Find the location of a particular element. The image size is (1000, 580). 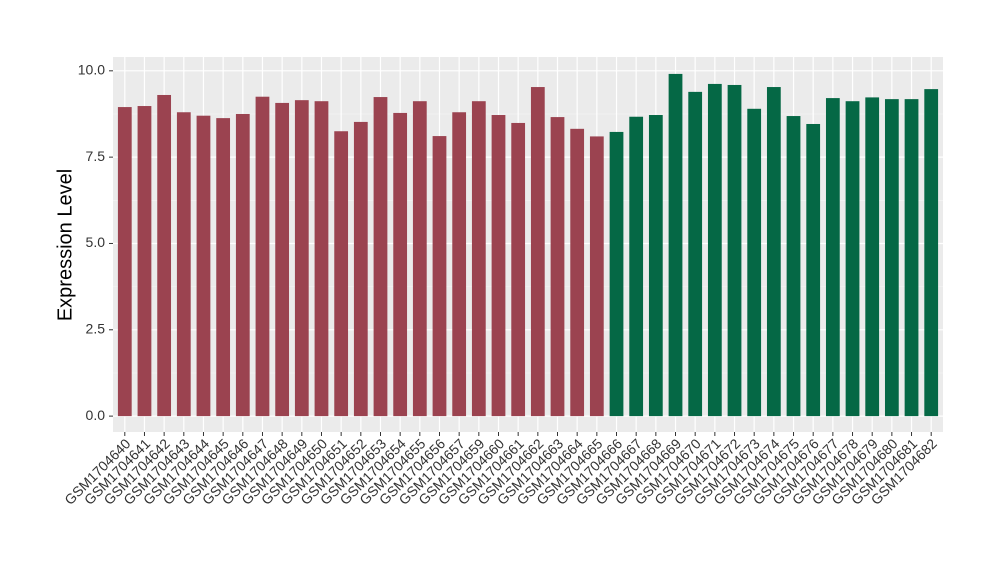

y-tick-label: 7.5 is located at coordinates (96, 156).